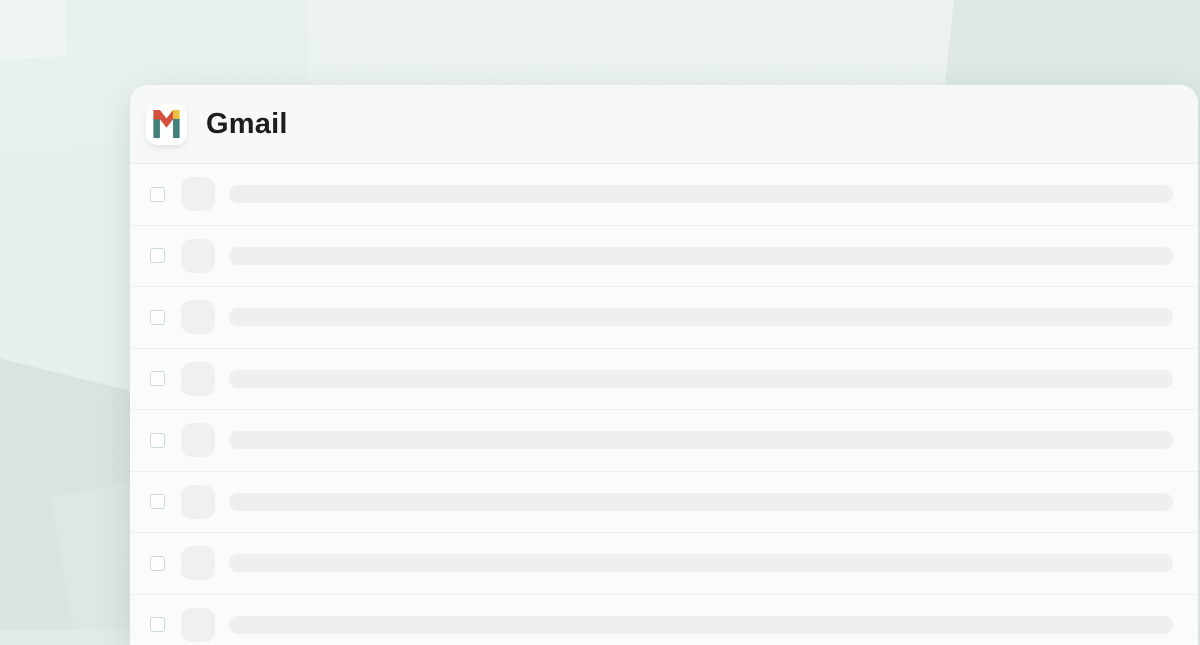 This screenshot has width=1200, height=645. I want to click on gmail-logo-badge, so click(166, 124).